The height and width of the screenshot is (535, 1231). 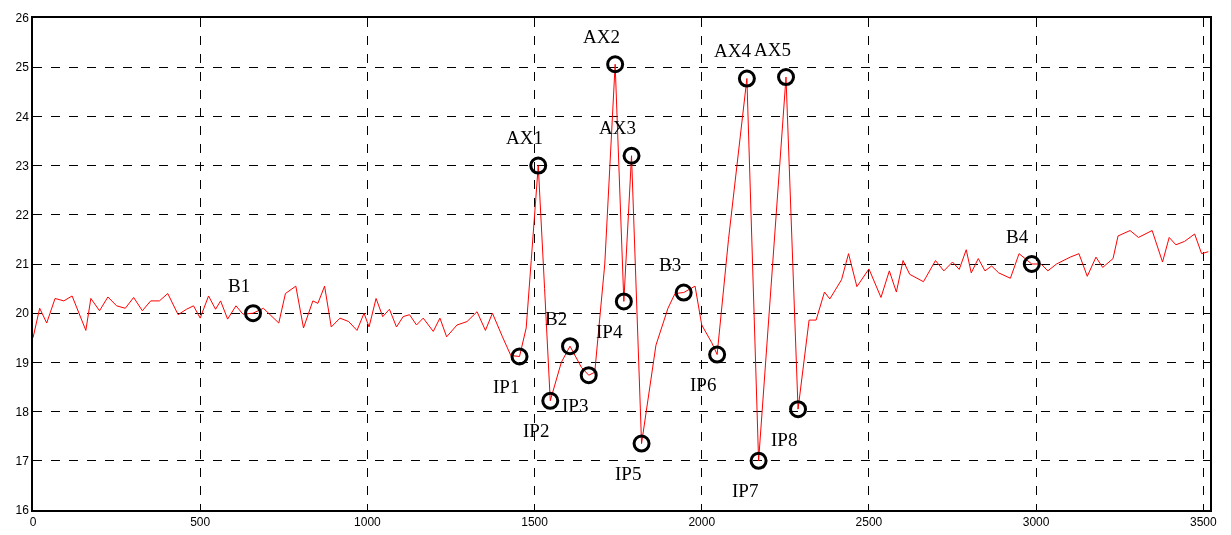 What do you see at coordinates (22, 461) in the screenshot?
I see `y-tick-label: 17` at bounding box center [22, 461].